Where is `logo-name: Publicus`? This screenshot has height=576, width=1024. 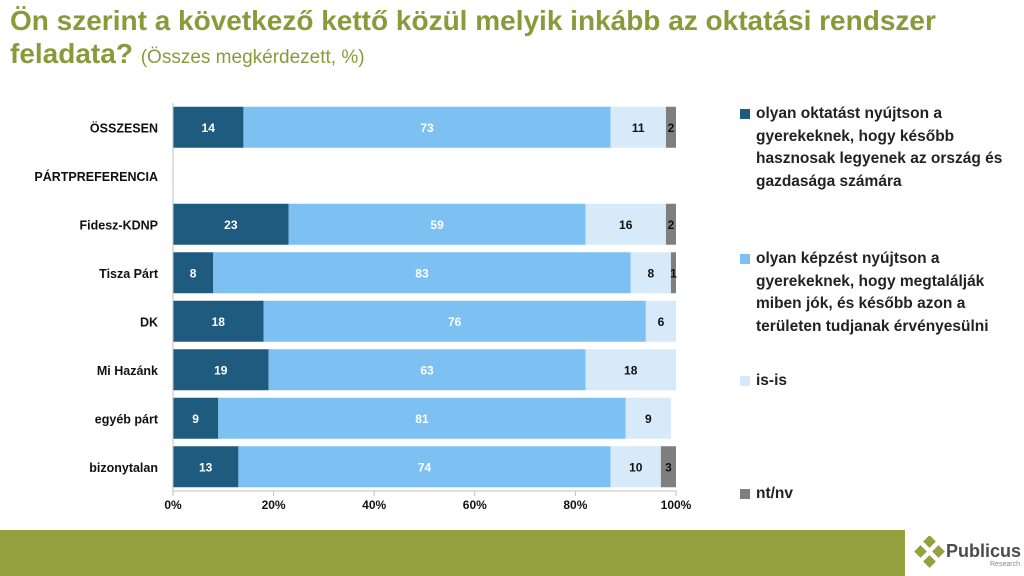
logo-name: Publicus is located at coordinates (984, 551).